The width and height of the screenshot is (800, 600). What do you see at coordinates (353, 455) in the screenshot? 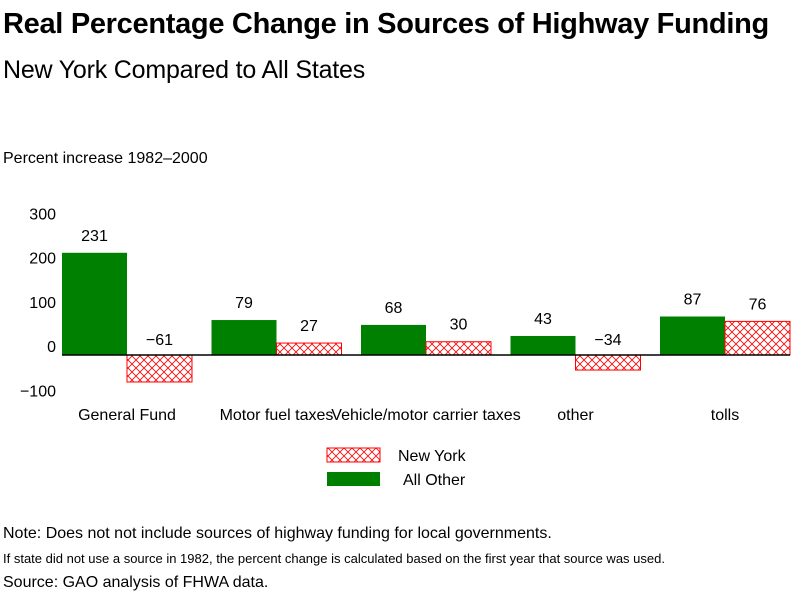
I see `legend-swatch-new-york` at bounding box center [353, 455].